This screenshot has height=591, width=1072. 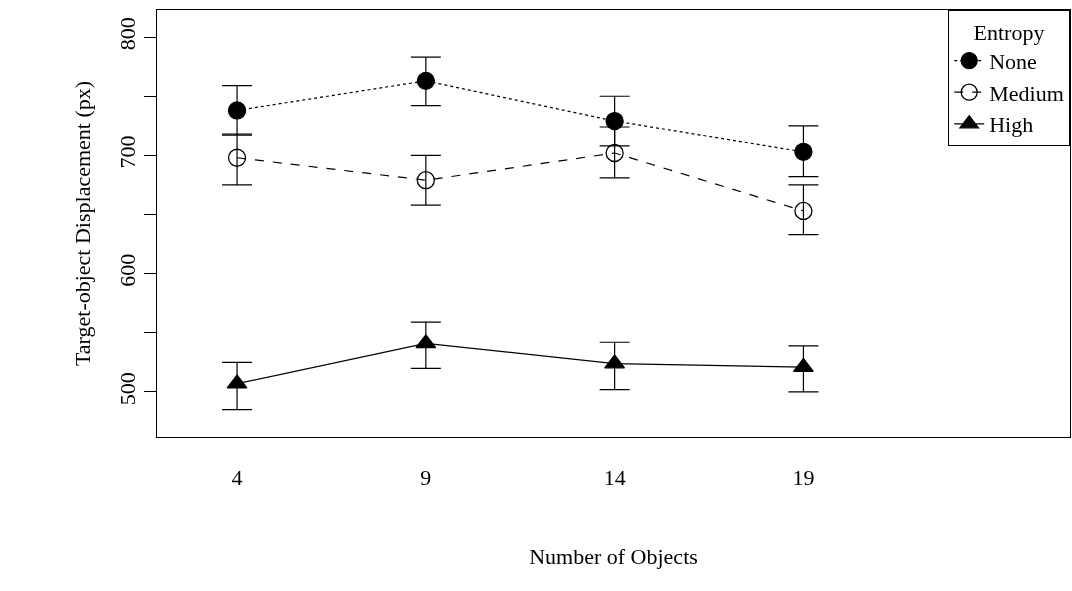 I want to click on x-axis-title: Number of Objects, so click(x=613, y=557).